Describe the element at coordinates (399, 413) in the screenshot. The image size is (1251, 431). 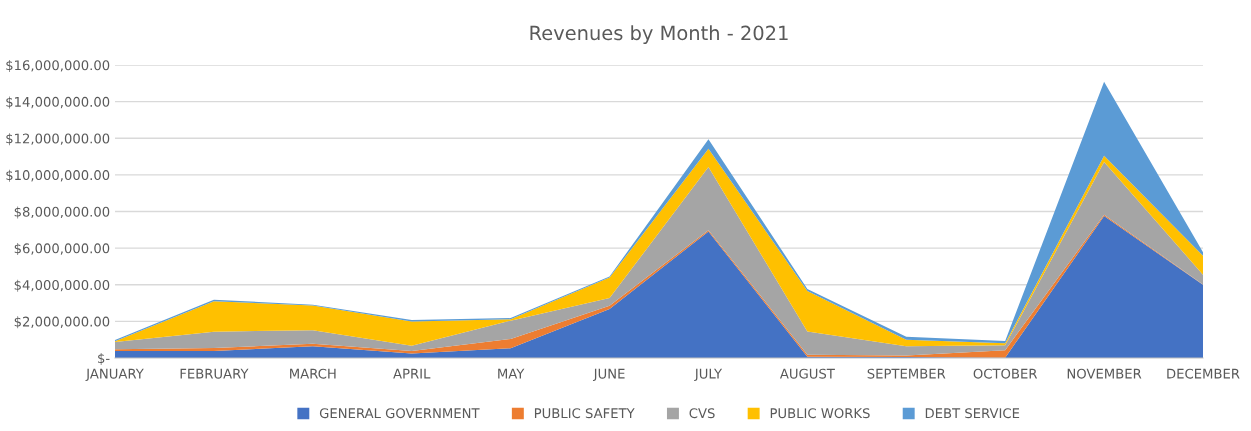
I see `legend-label: GENERAL GOVERNMENT` at that location.